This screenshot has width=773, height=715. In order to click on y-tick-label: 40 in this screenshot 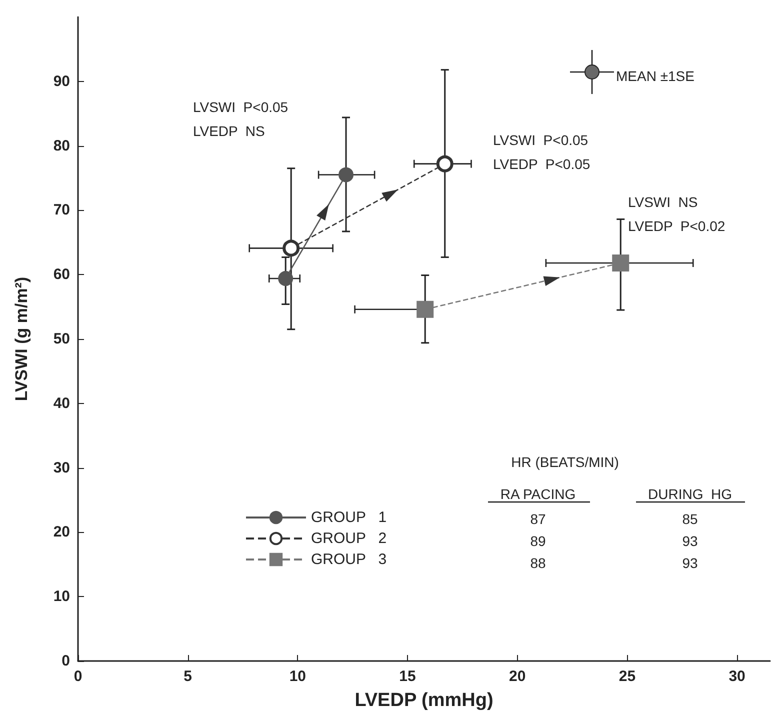, I will do `click(61, 403)`.